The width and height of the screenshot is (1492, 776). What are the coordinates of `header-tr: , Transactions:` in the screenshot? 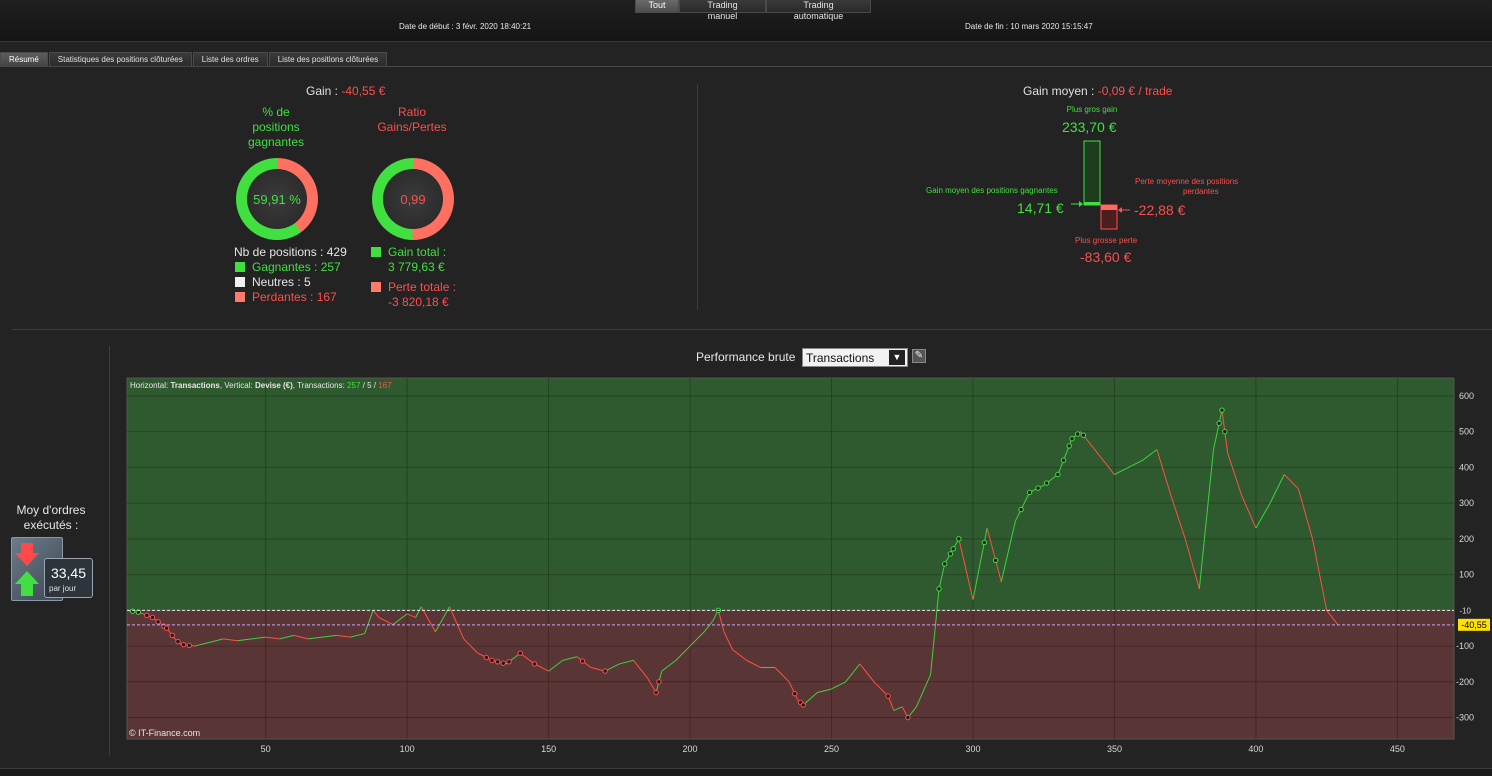 It's located at (319, 385).